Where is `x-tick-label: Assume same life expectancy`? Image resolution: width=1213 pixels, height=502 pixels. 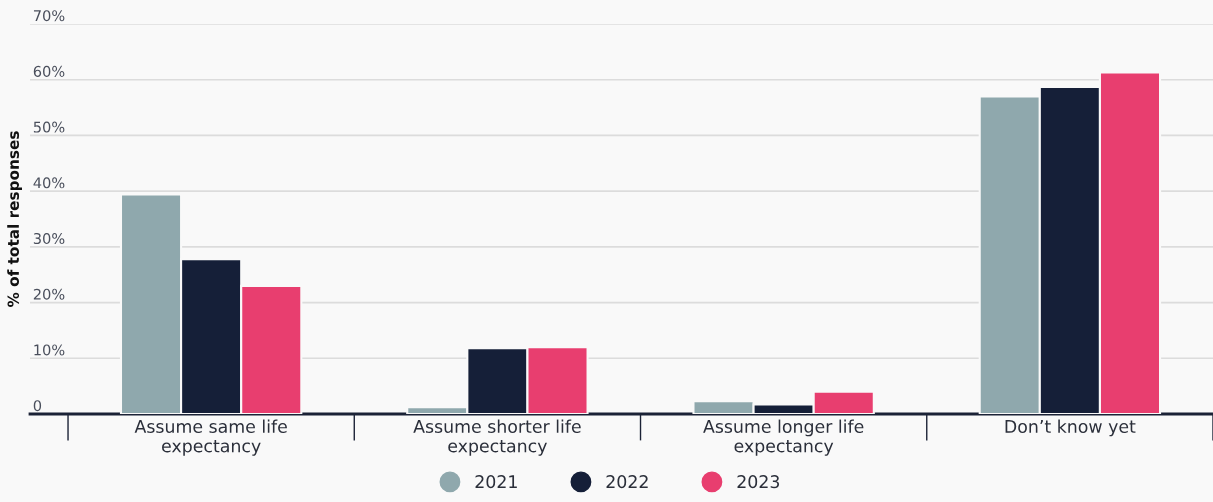 x-tick-label: Assume same life expectancy is located at coordinates (210, 437).